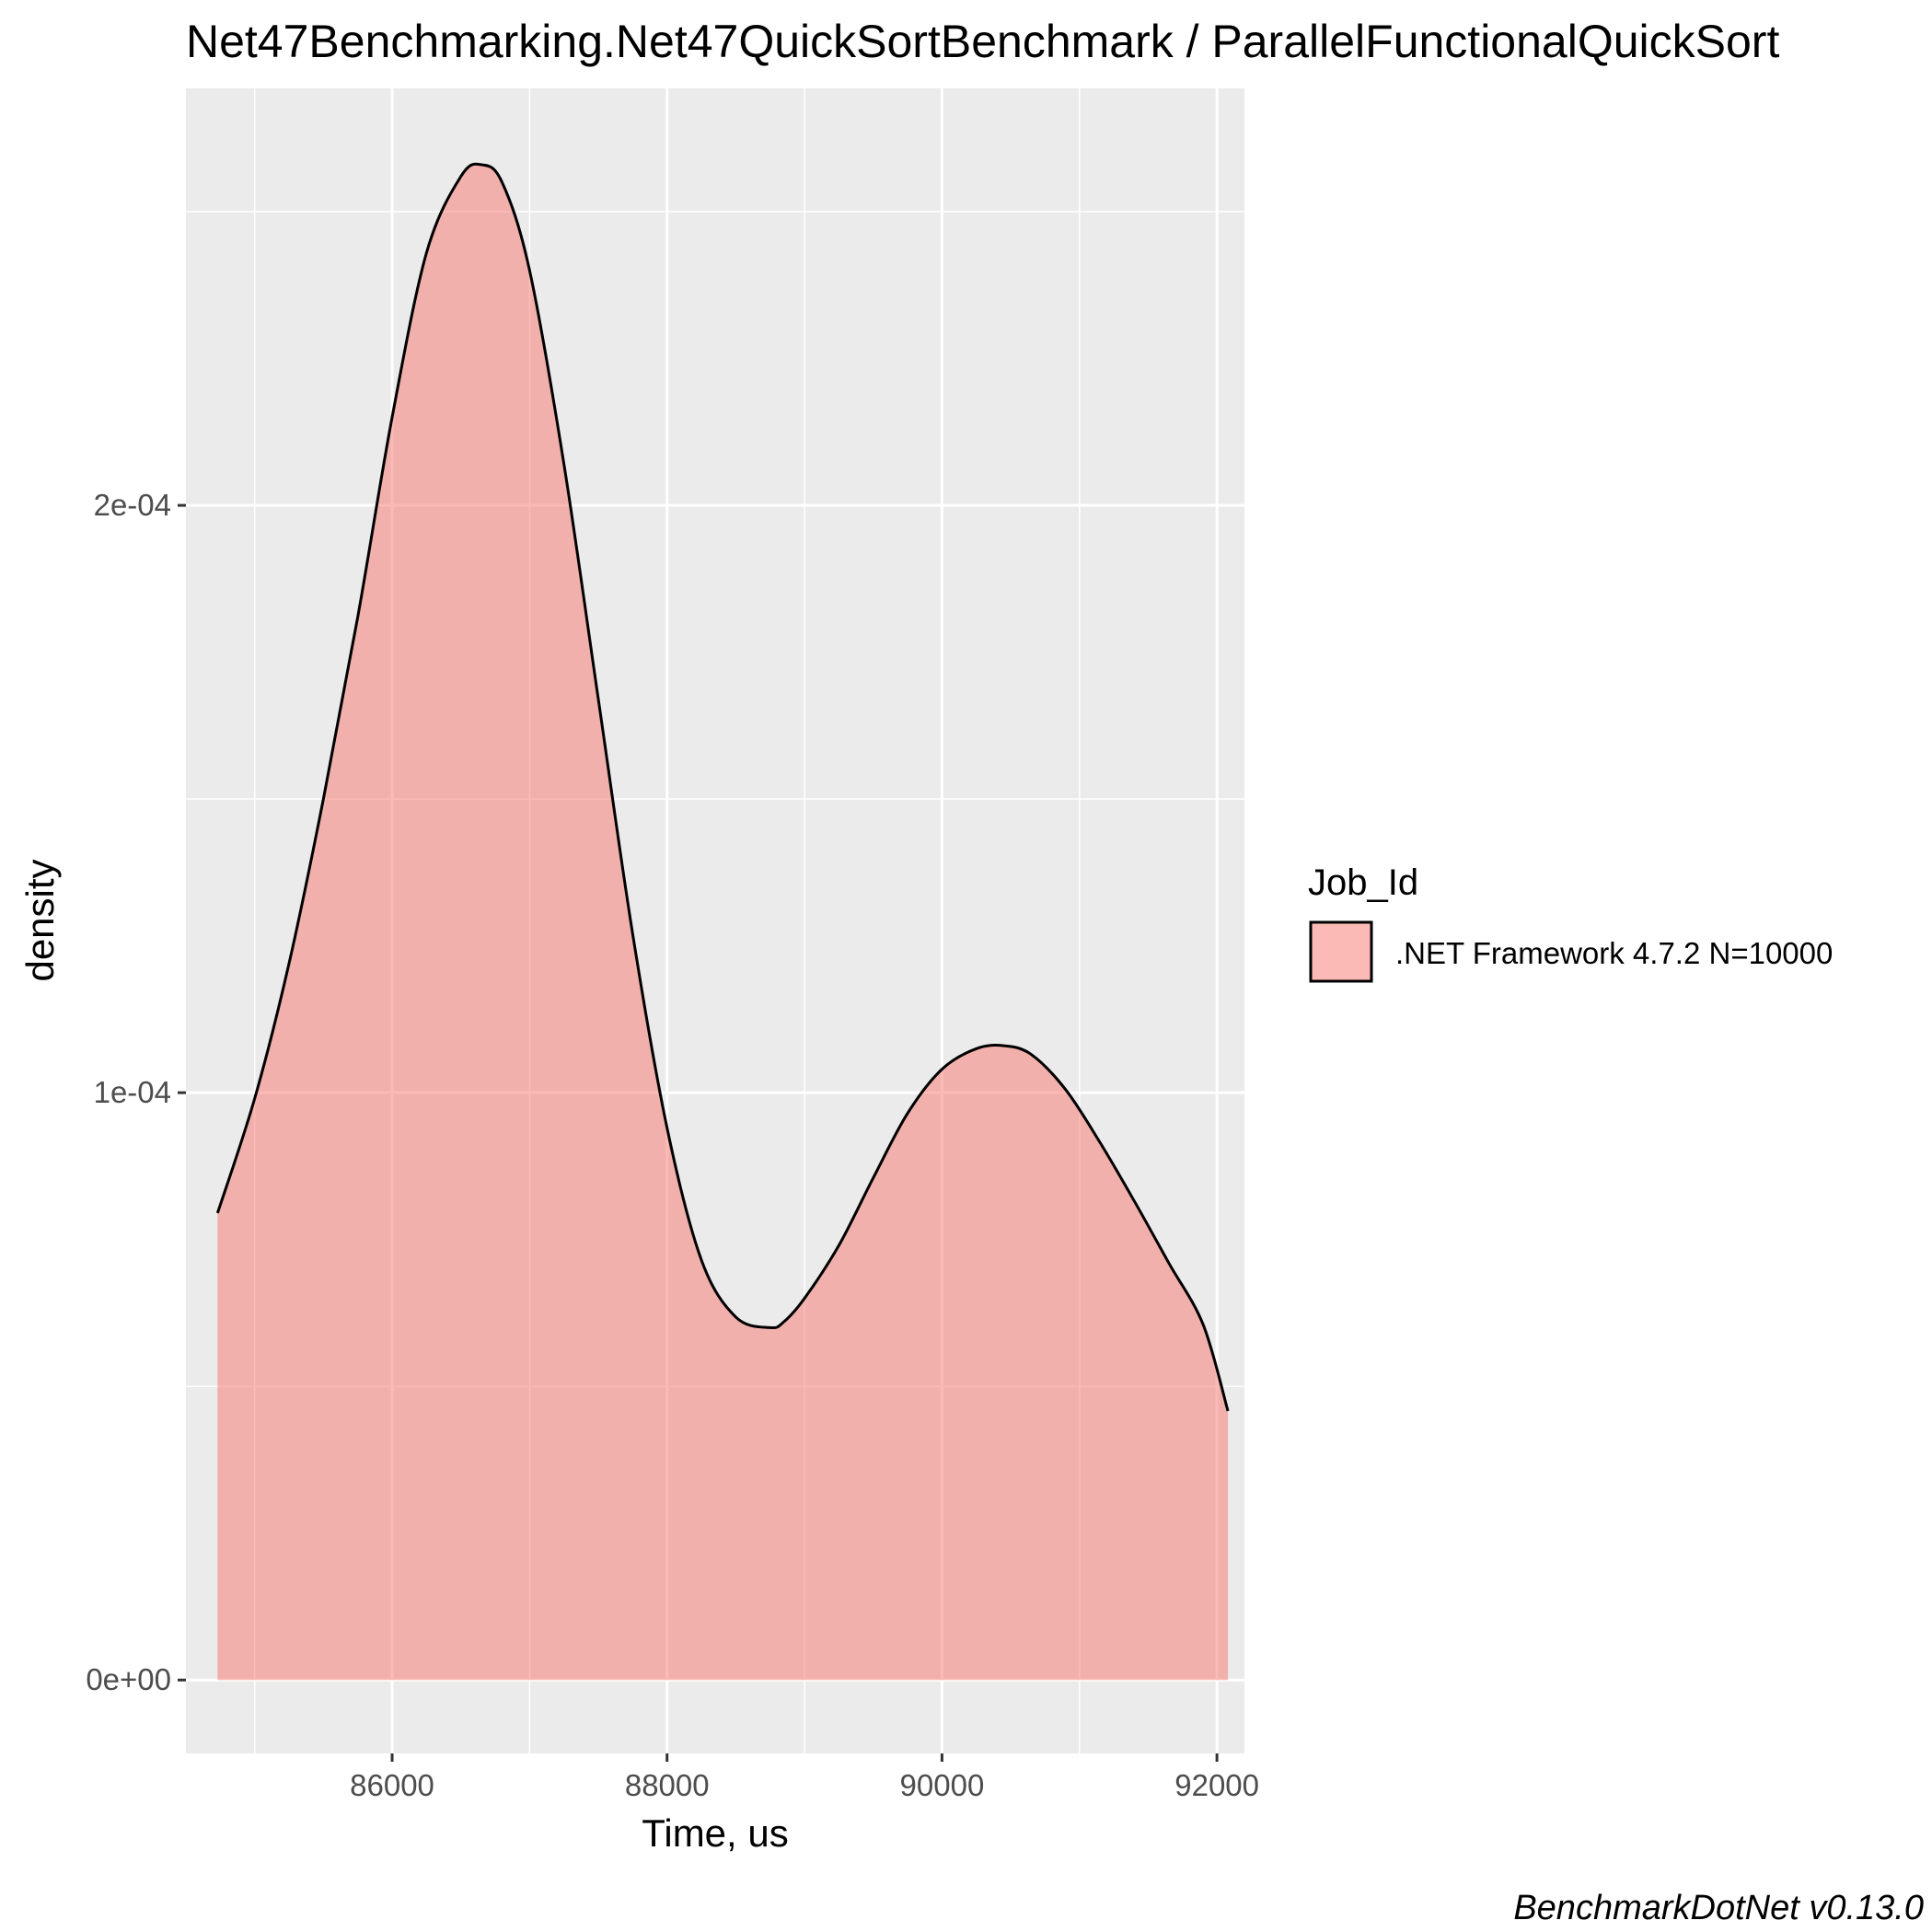  I want to click on y-axis-title: density, so click(40, 920).